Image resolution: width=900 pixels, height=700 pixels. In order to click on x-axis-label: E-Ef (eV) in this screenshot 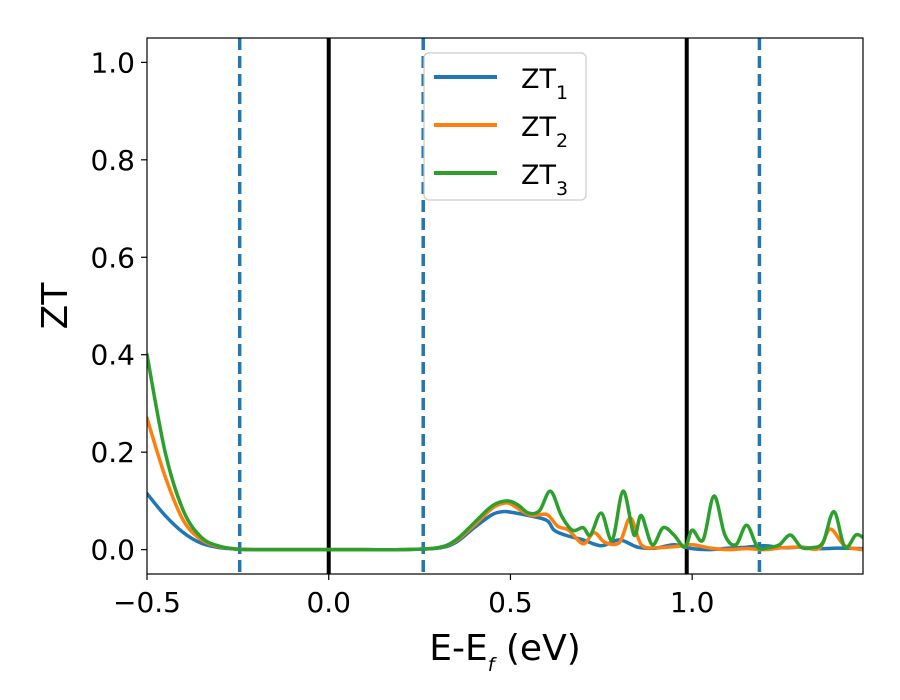, I will do `click(505, 652)`.